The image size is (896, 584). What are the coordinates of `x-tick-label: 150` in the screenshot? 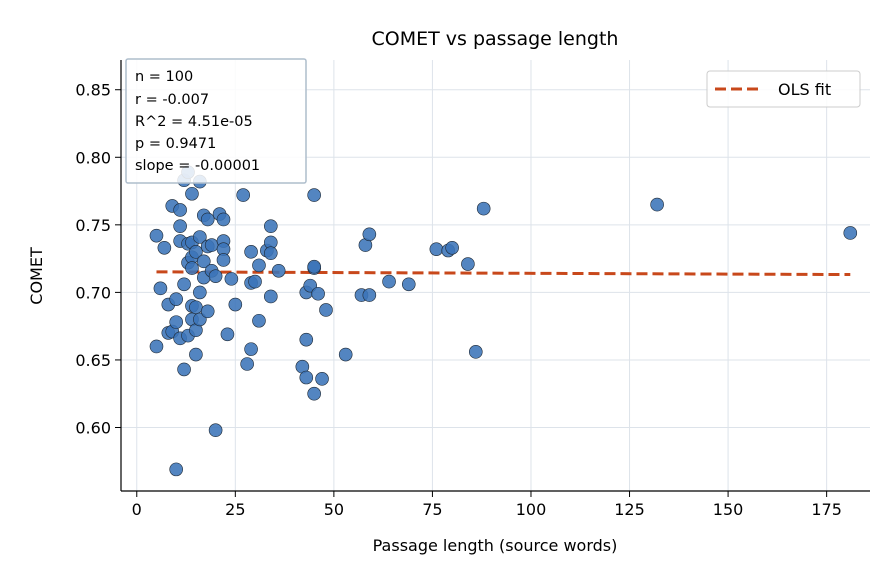 It's located at (728, 509).